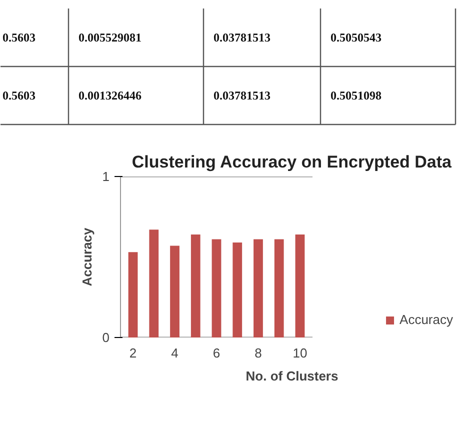 This screenshot has height=448, width=473. Describe the element at coordinates (106, 176) in the screenshot. I see `y-tick-label: 1` at that location.